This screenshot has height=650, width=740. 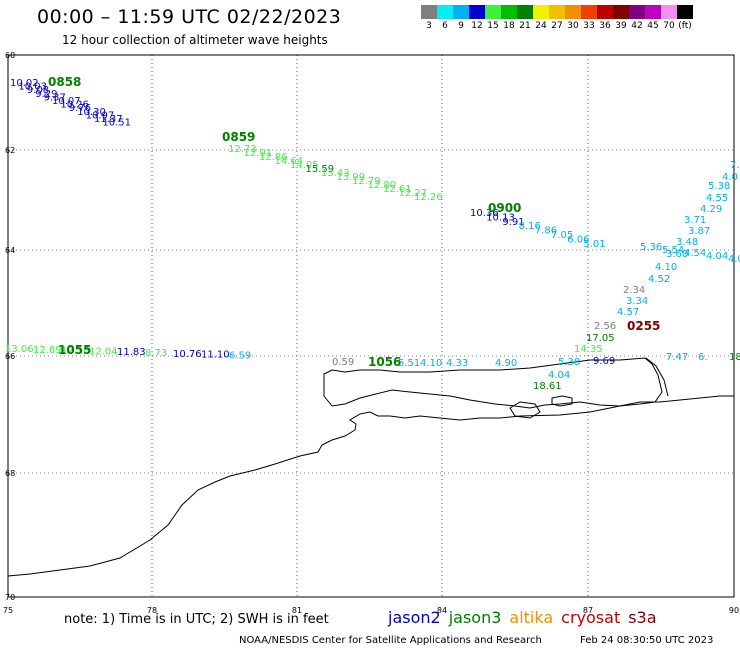 What do you see at coordinates (594, 244) in the screenshot?
I see `wave-height-label: 5.01` at bounding box center [594, 244].